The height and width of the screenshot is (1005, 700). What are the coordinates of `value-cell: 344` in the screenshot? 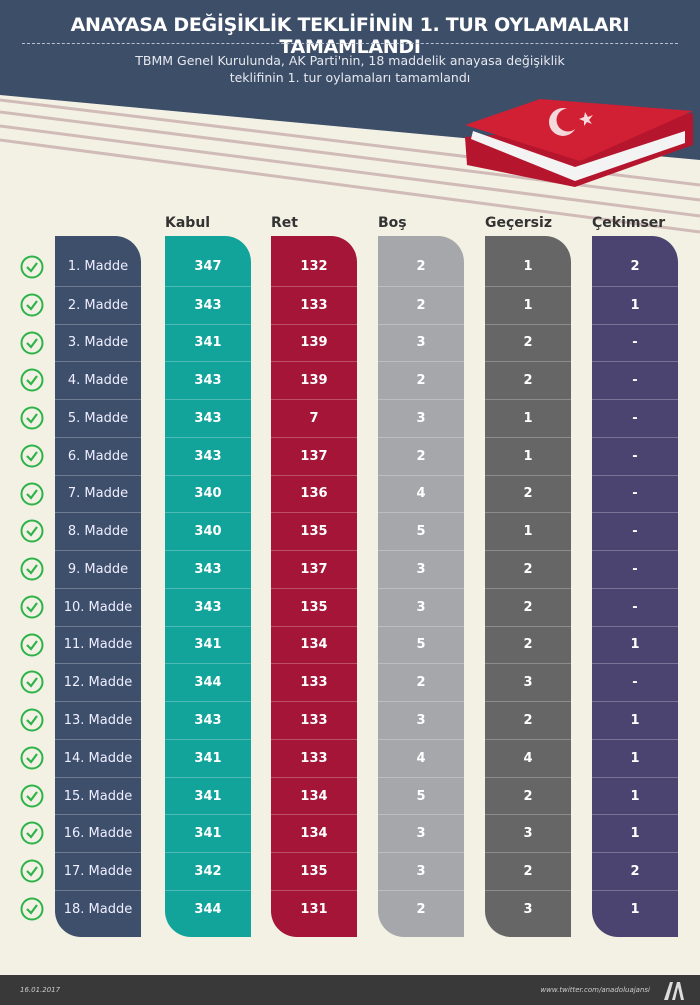 It's located at (208, 682).